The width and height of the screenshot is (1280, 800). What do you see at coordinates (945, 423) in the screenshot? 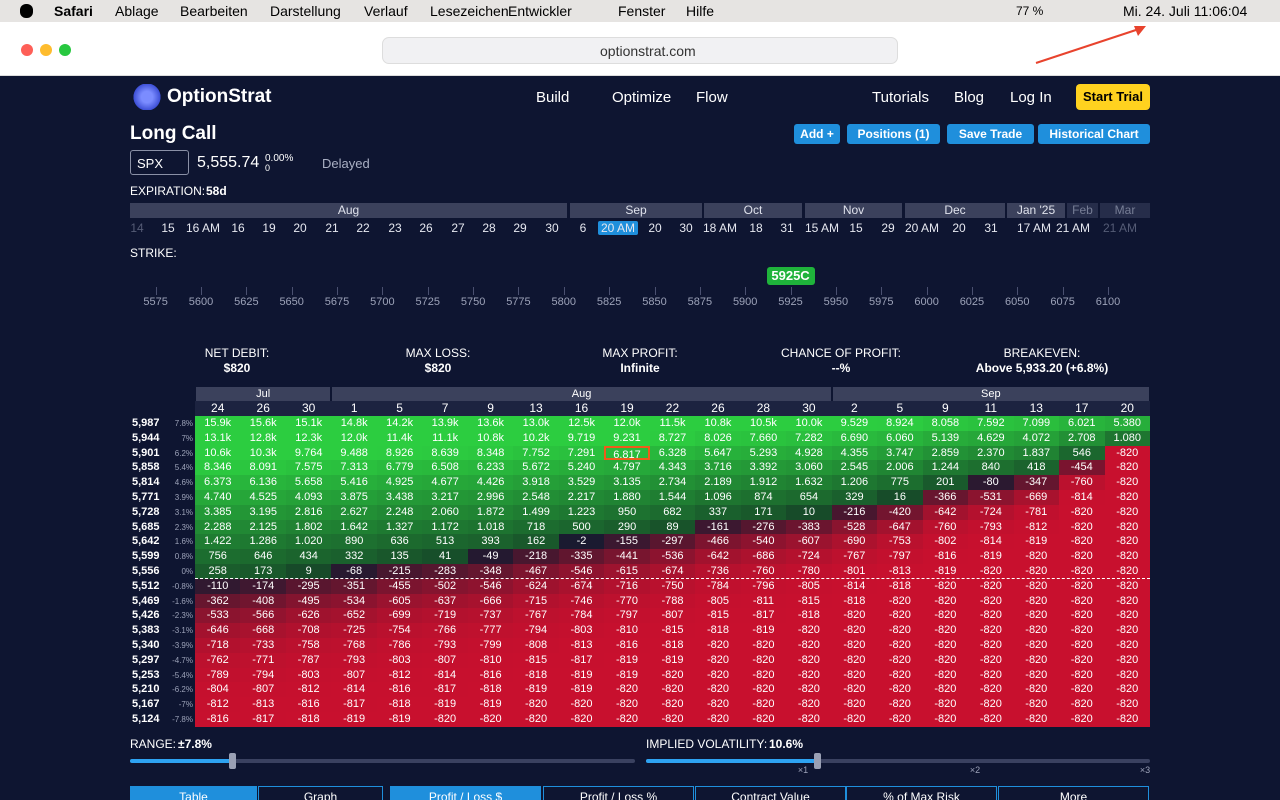
I see `pl-cell: 8.058` at bounding box center [945, 423].